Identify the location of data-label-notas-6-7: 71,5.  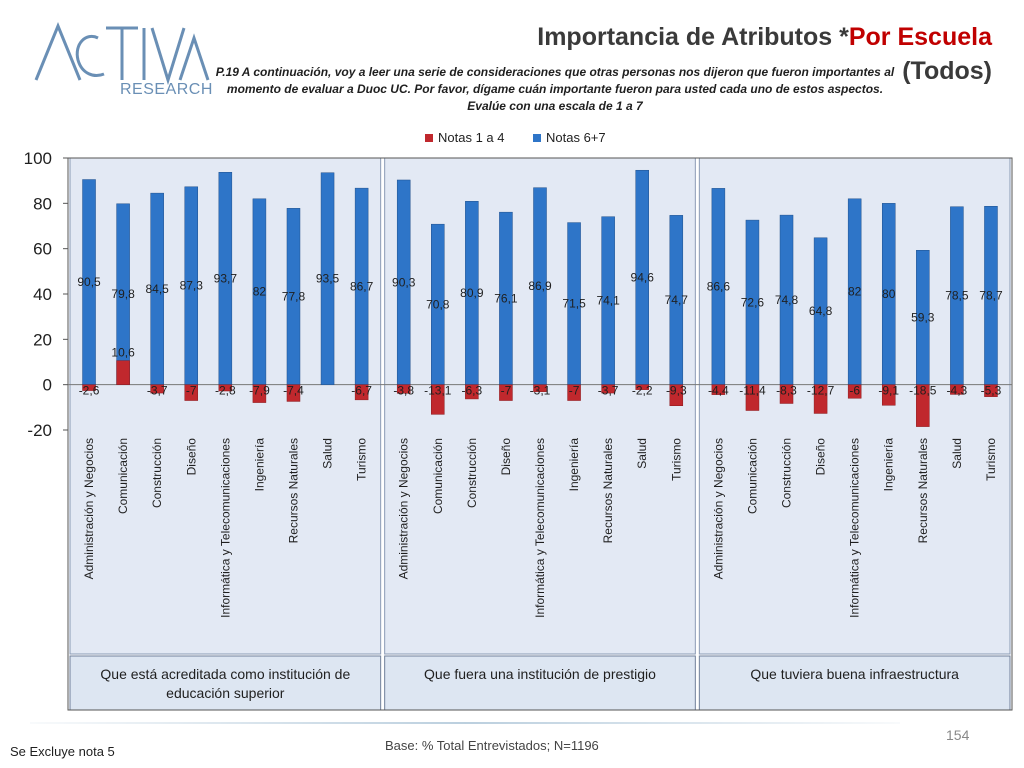
(574, 304).